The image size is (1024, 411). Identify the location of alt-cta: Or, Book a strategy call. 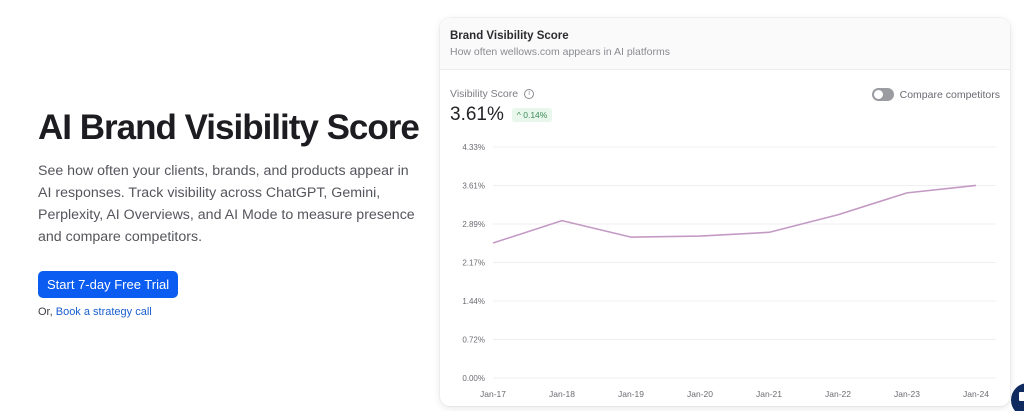
(233, 312).